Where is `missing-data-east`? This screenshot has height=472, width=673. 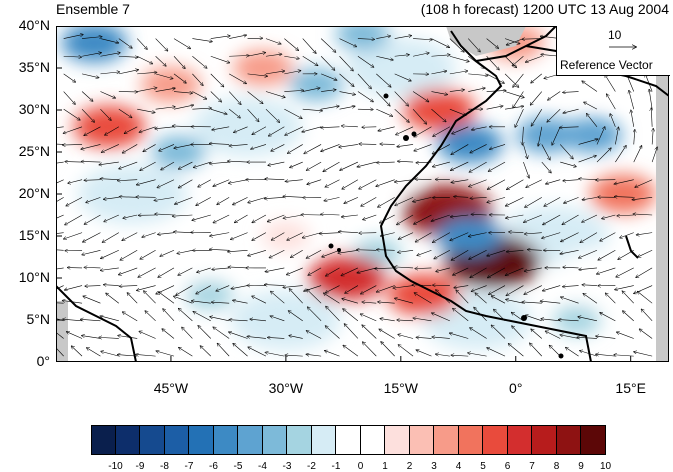
missing-data-east is located at coordinates (662, 194).